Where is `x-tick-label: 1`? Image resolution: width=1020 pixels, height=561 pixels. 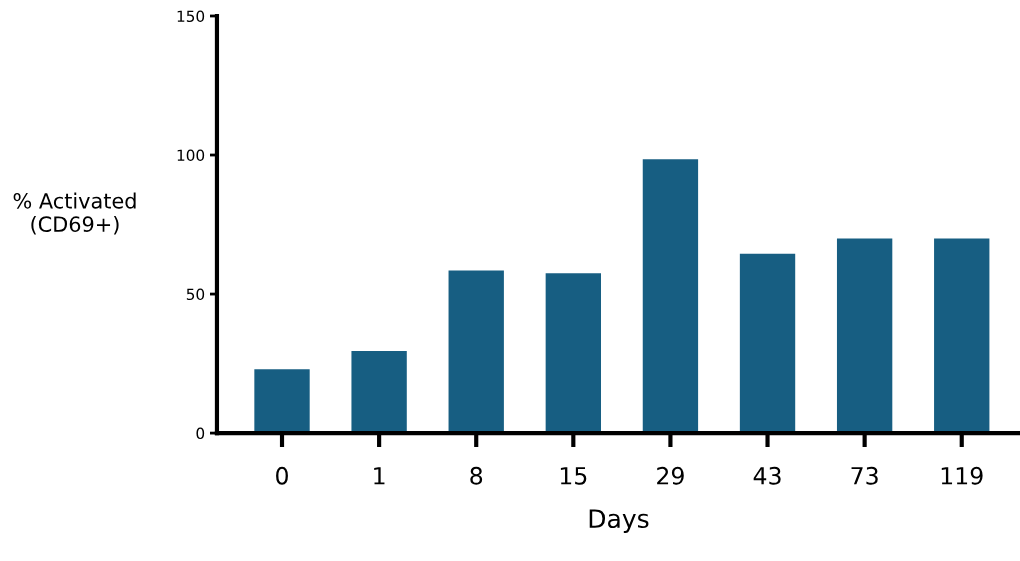 x-tick-label: 1 is located at coordinates (379, 476).